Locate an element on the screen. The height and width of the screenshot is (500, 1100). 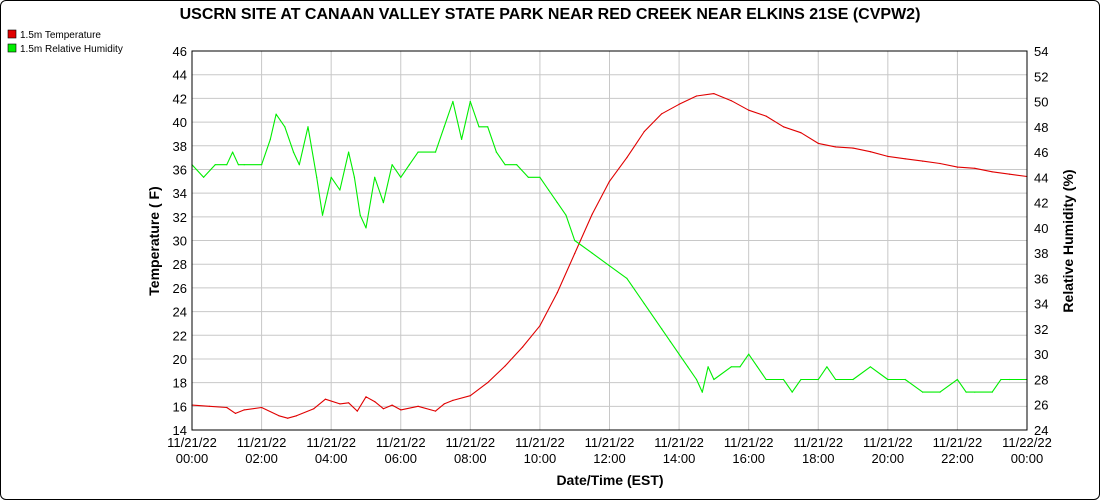
y-right-tick-label: 30 is located at coordinates (1041, 354).